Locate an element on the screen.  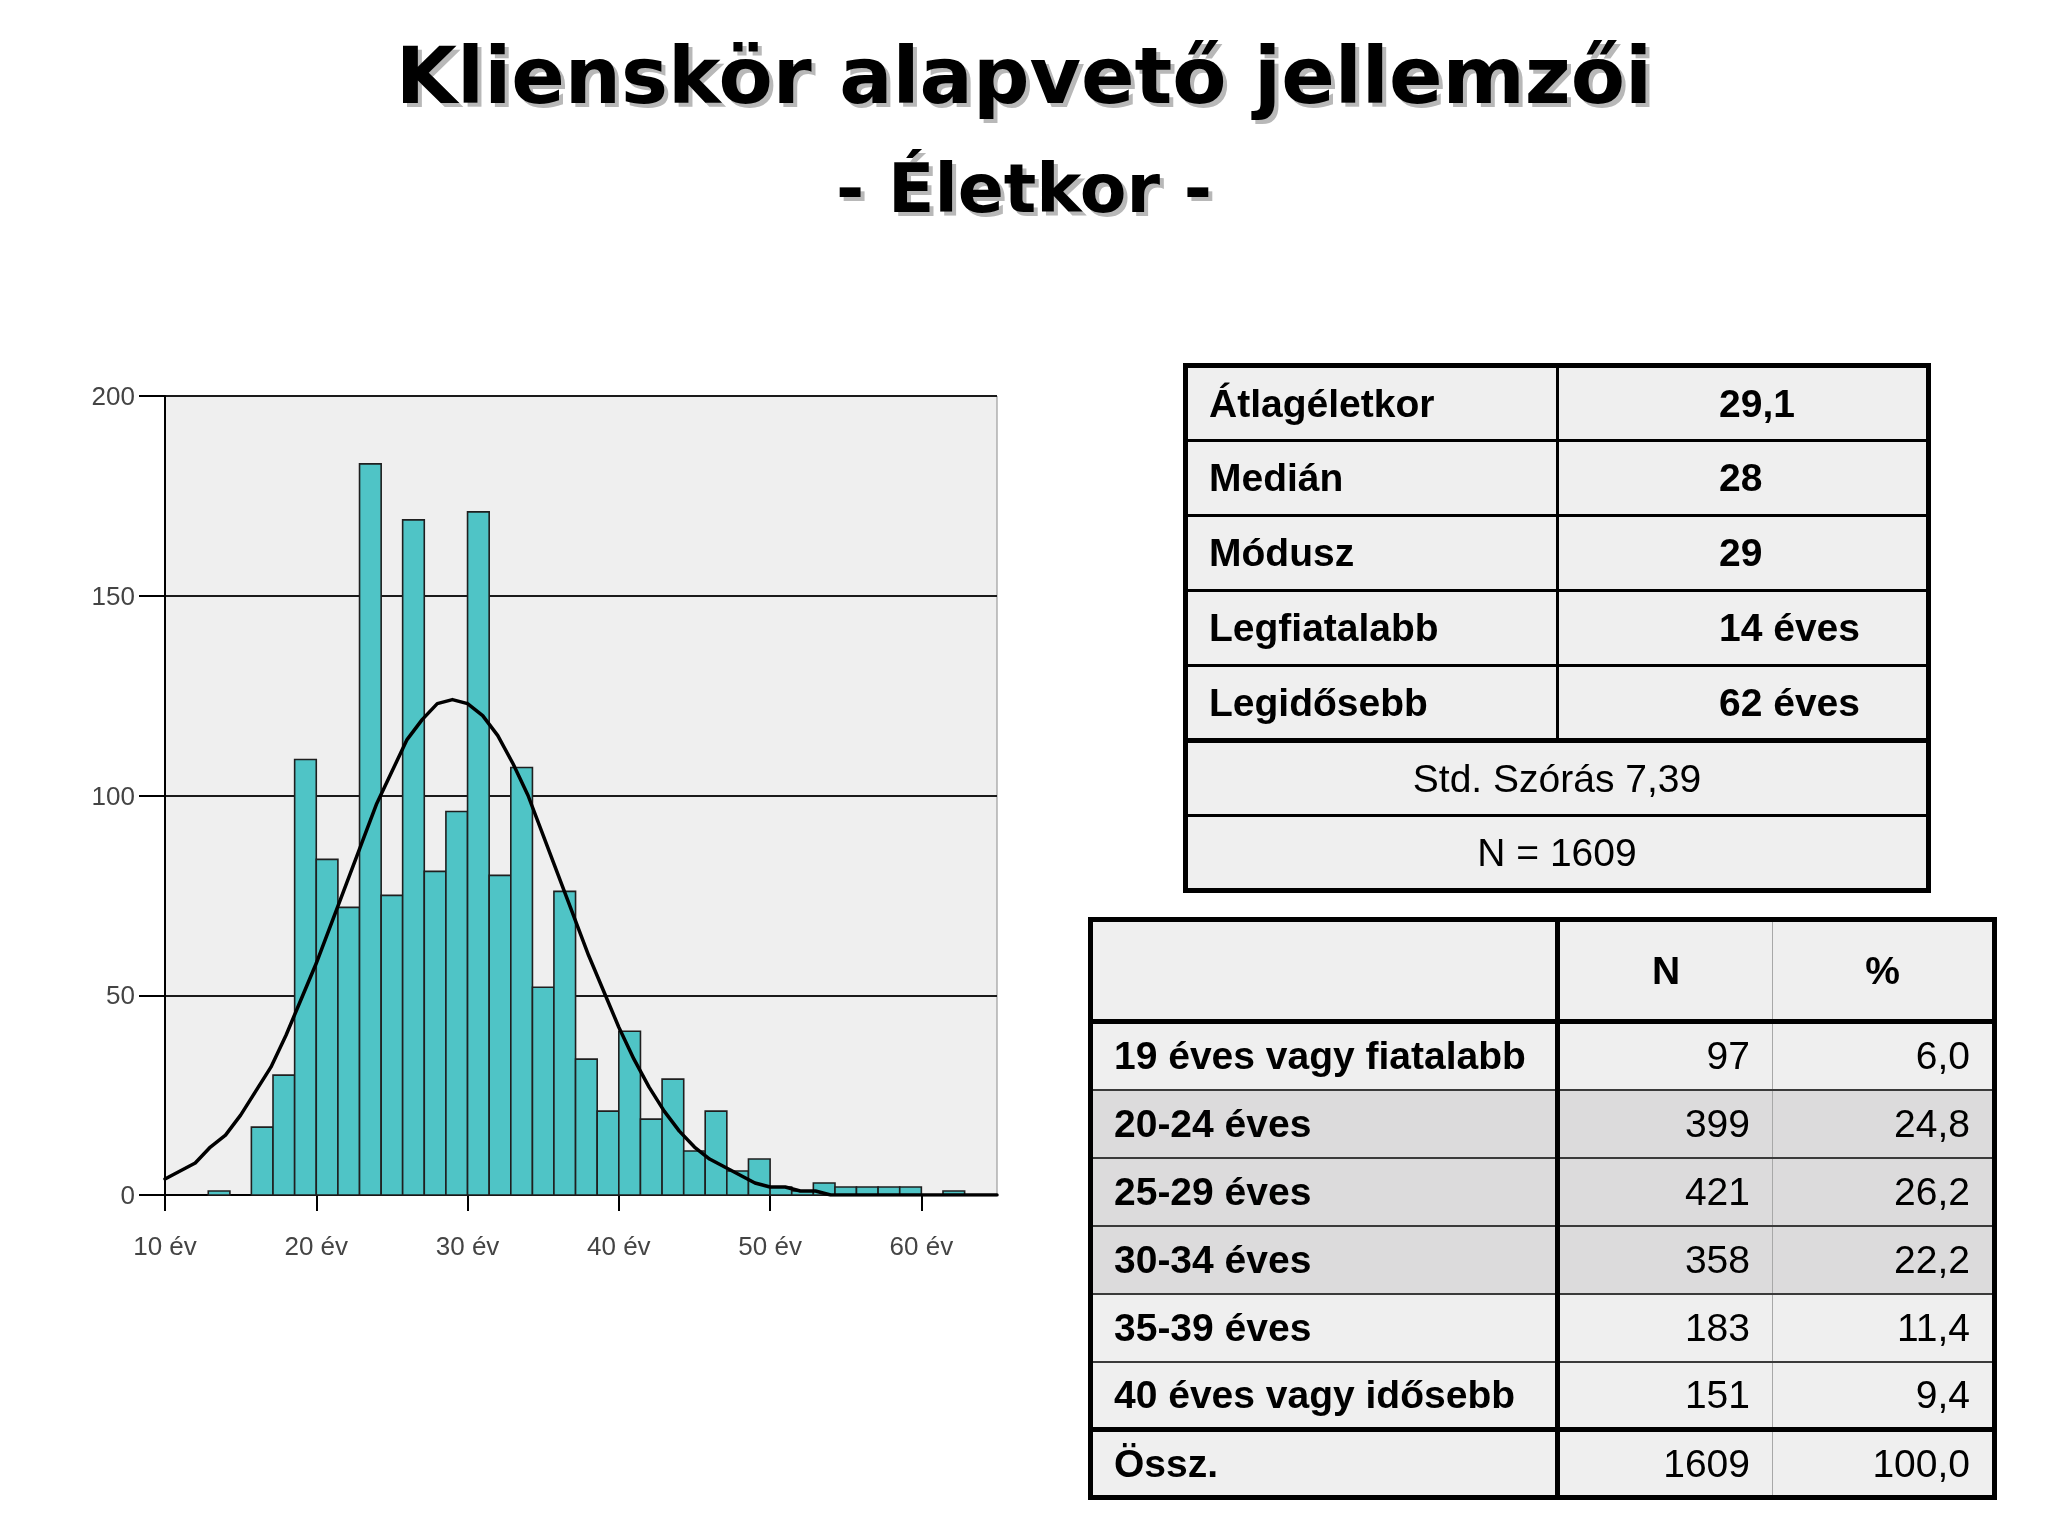
category-label: 30-34 éves is located at coordinates (1213, 1259).